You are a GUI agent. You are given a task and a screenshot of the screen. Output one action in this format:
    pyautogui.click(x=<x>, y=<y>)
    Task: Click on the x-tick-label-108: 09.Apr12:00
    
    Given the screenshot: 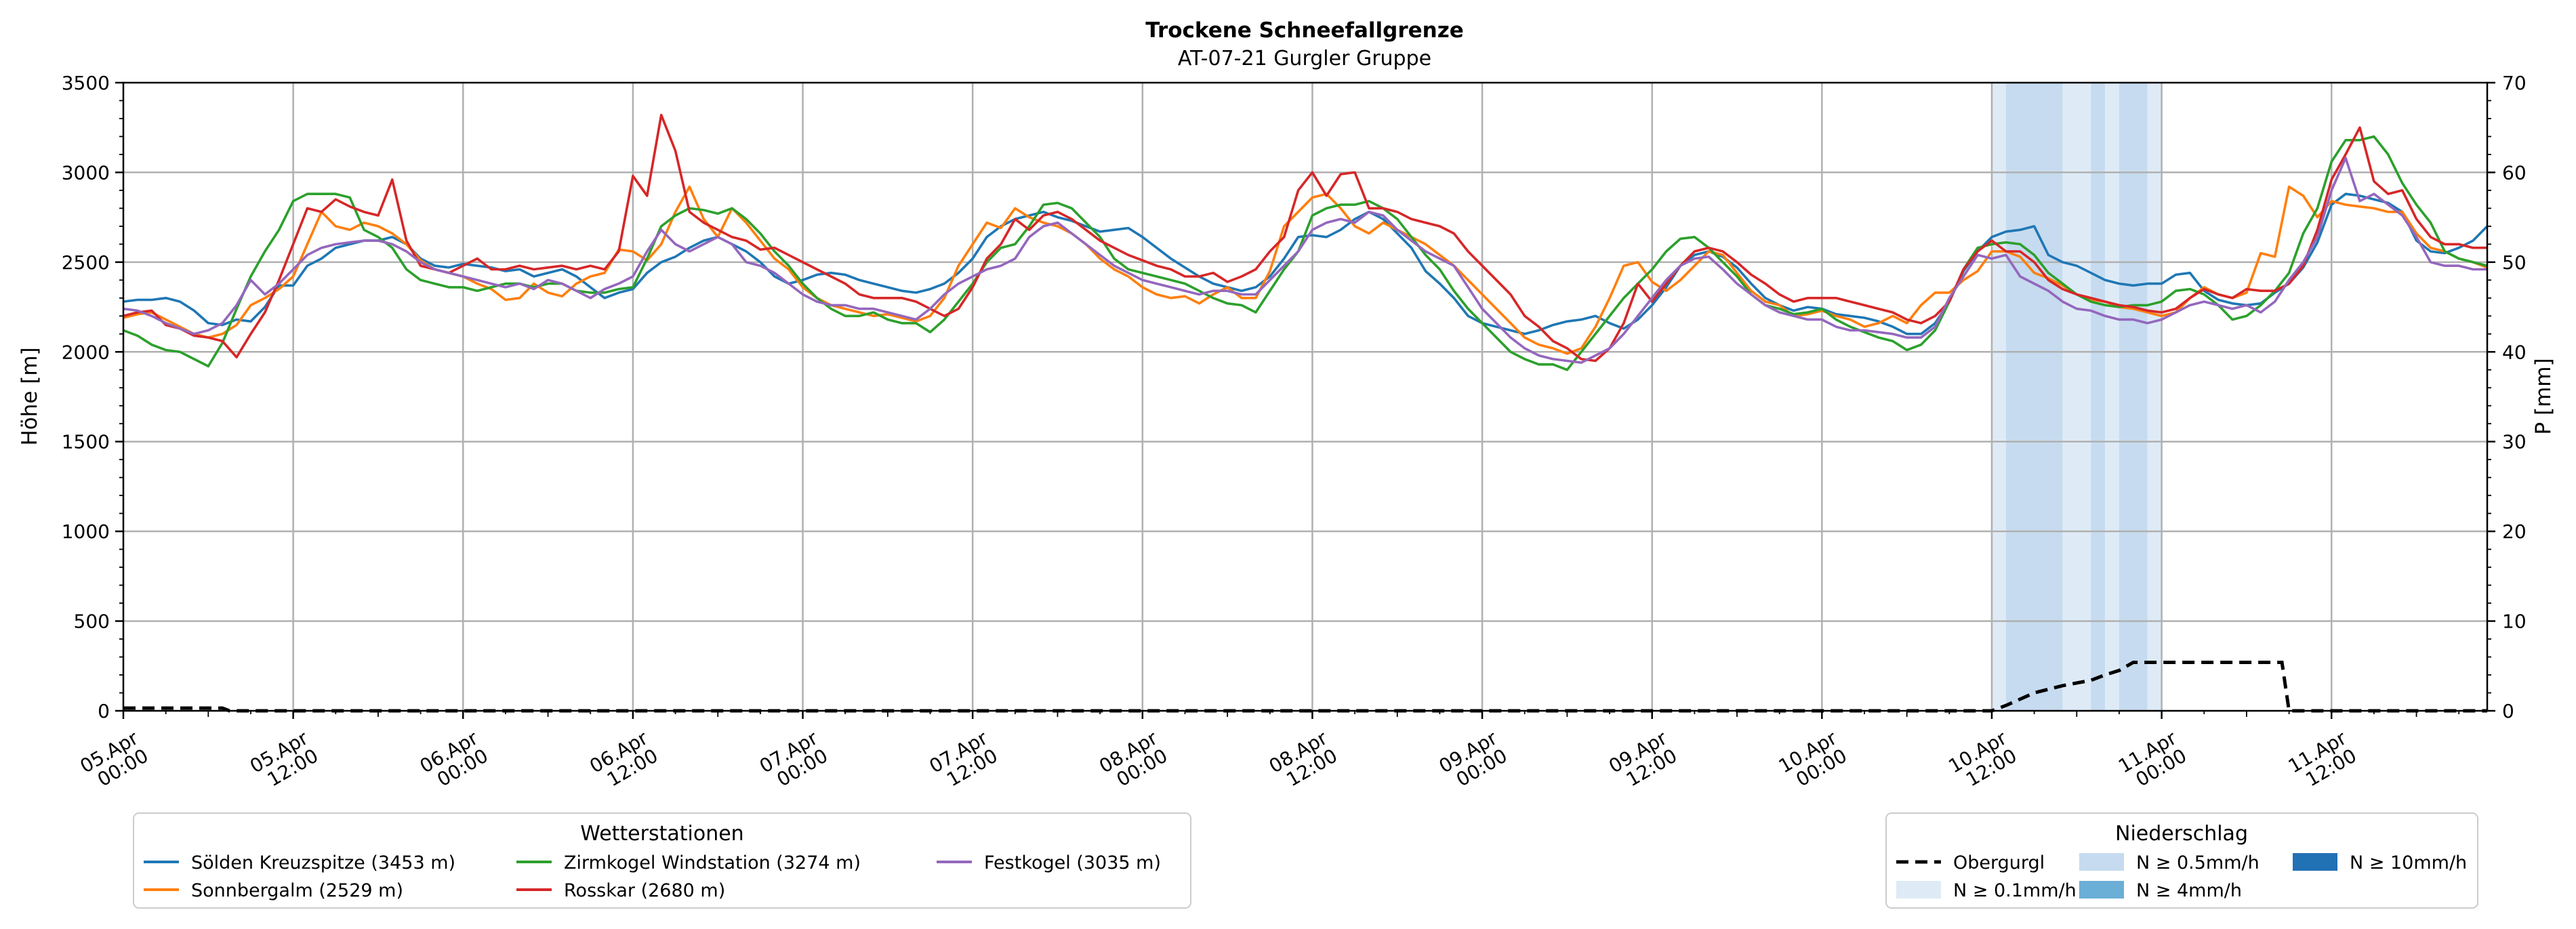 What is the action you would take?
    pyautogui.click(x=1643, y=760)
    